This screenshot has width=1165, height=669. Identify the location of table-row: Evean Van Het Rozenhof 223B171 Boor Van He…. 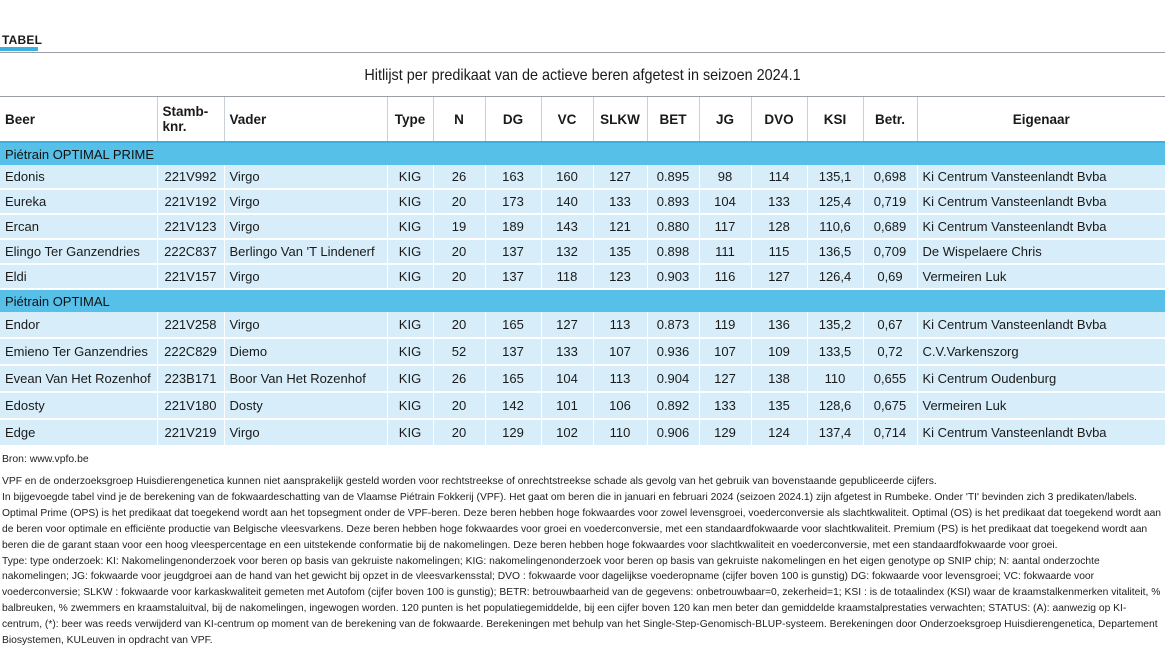
(582, 379).